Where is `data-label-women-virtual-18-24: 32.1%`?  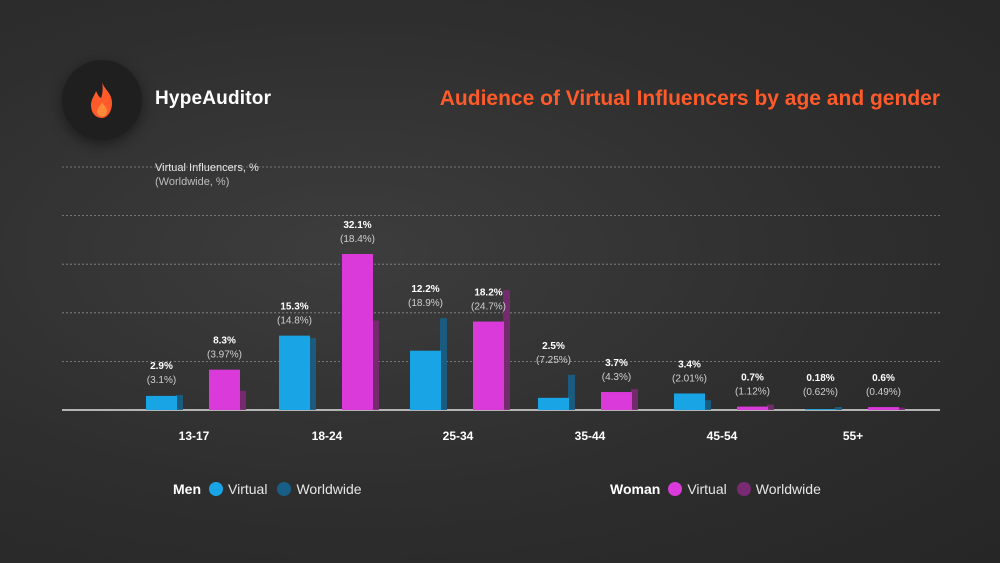 data-label-women-virtual-18-24: 32.1% is located at coordinates (357, 225).